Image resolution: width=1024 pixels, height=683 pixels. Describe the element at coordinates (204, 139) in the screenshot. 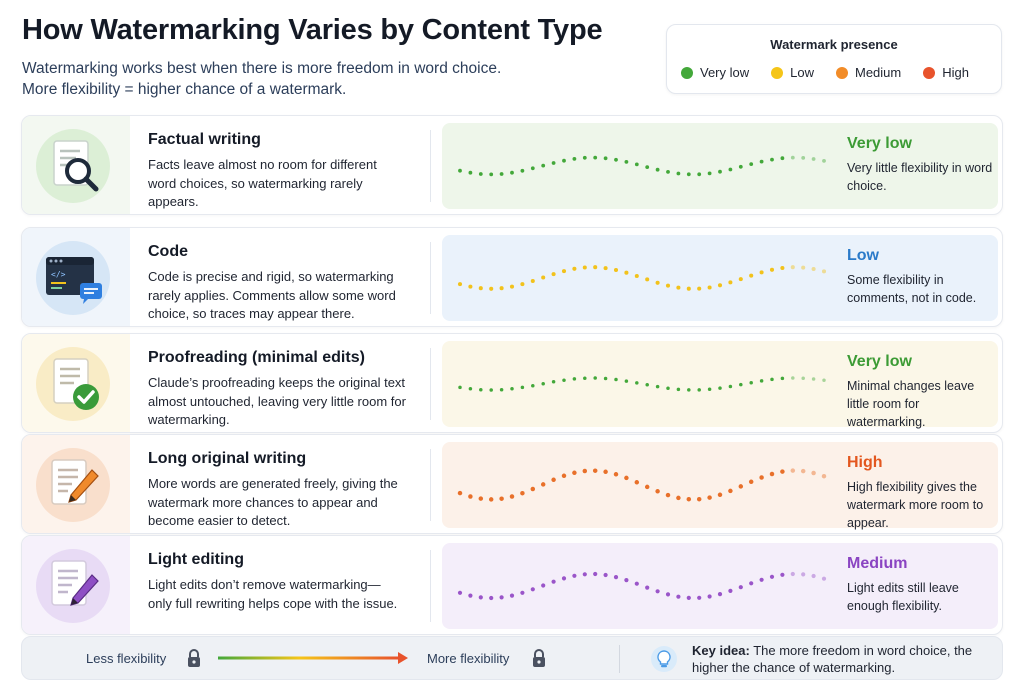

I see `row-title: Factual writing` at that location.